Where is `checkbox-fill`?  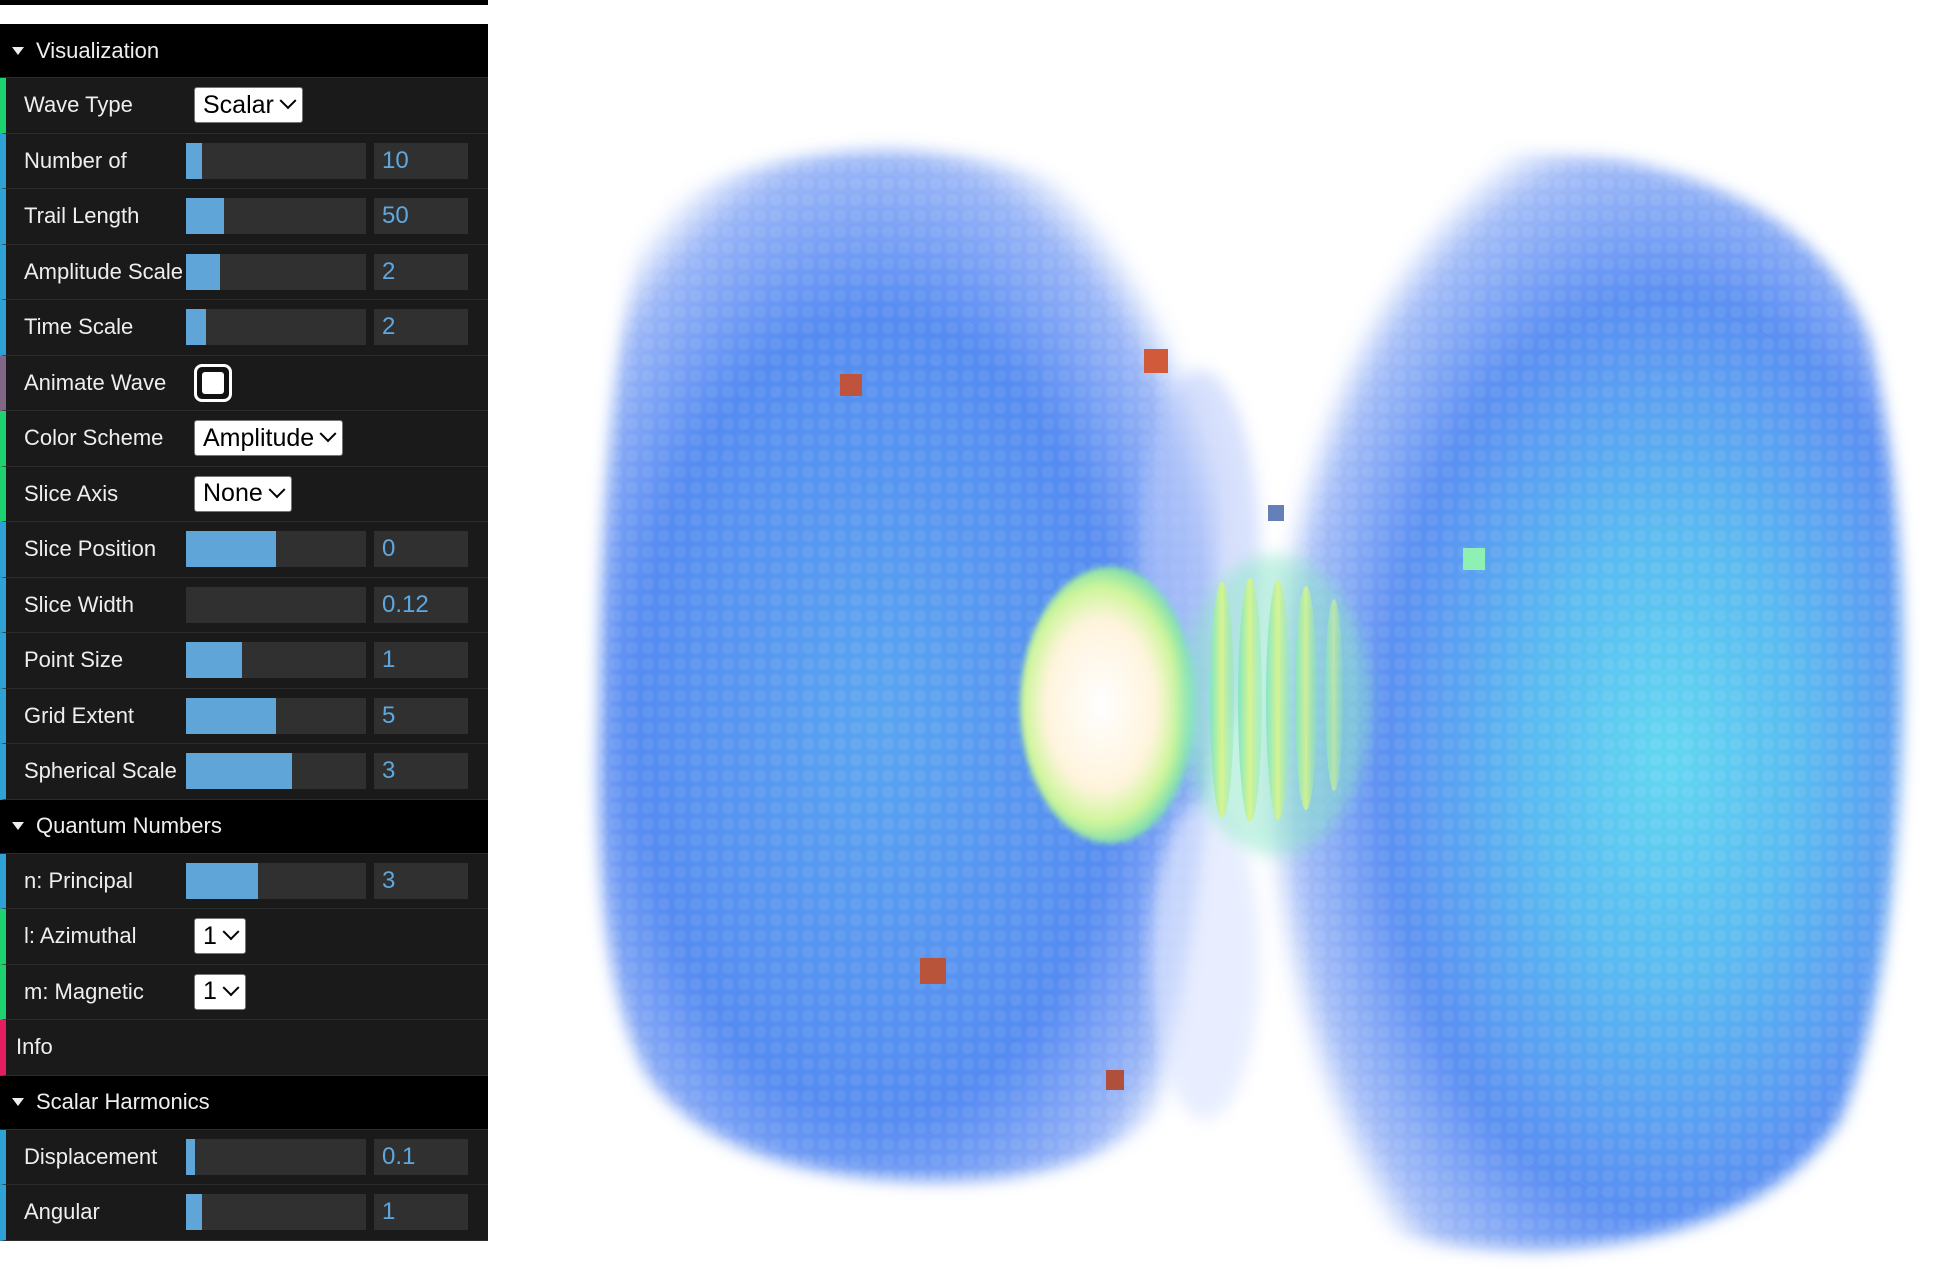 checkbox-fill is located at coordinates (213, 382).